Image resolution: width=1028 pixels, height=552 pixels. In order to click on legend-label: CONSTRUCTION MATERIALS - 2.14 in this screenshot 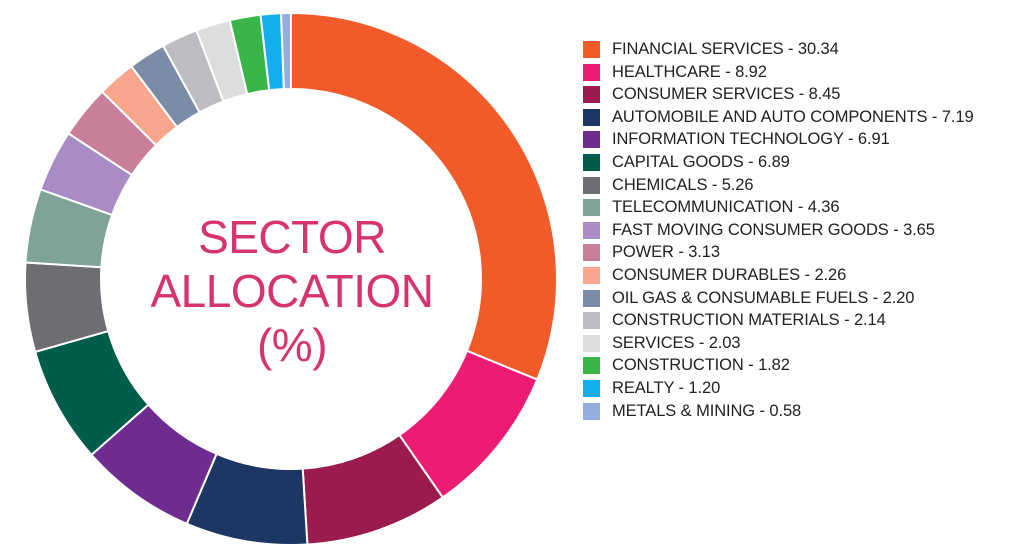, I will do `click(749, 320)`.